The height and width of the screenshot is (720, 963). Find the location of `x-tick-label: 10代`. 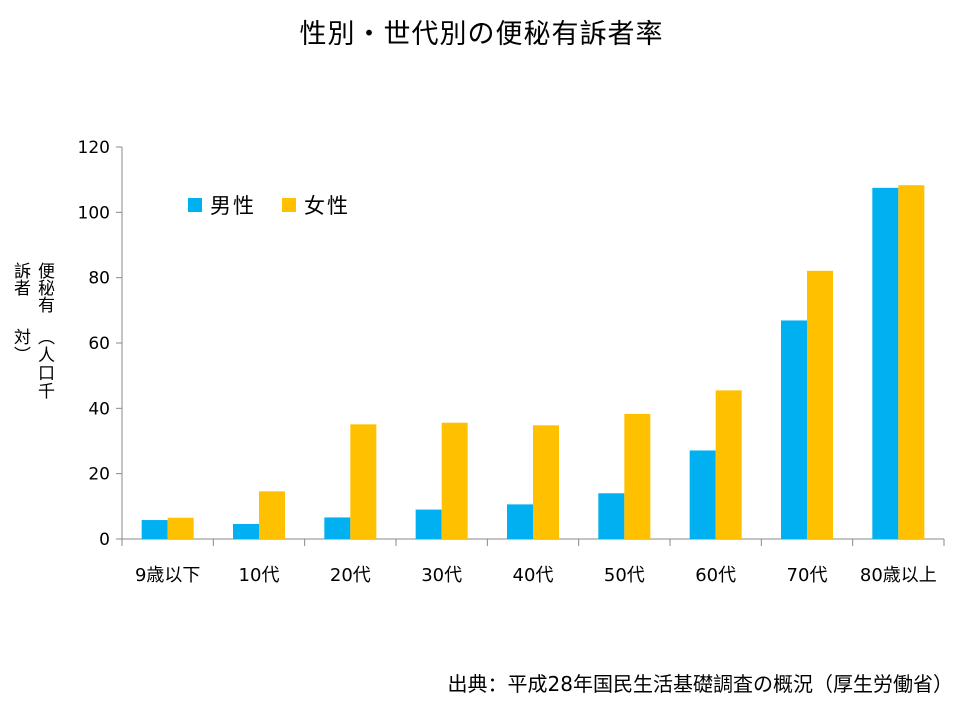

x-tick-label: 10代 is located at coordinates (259, 575).